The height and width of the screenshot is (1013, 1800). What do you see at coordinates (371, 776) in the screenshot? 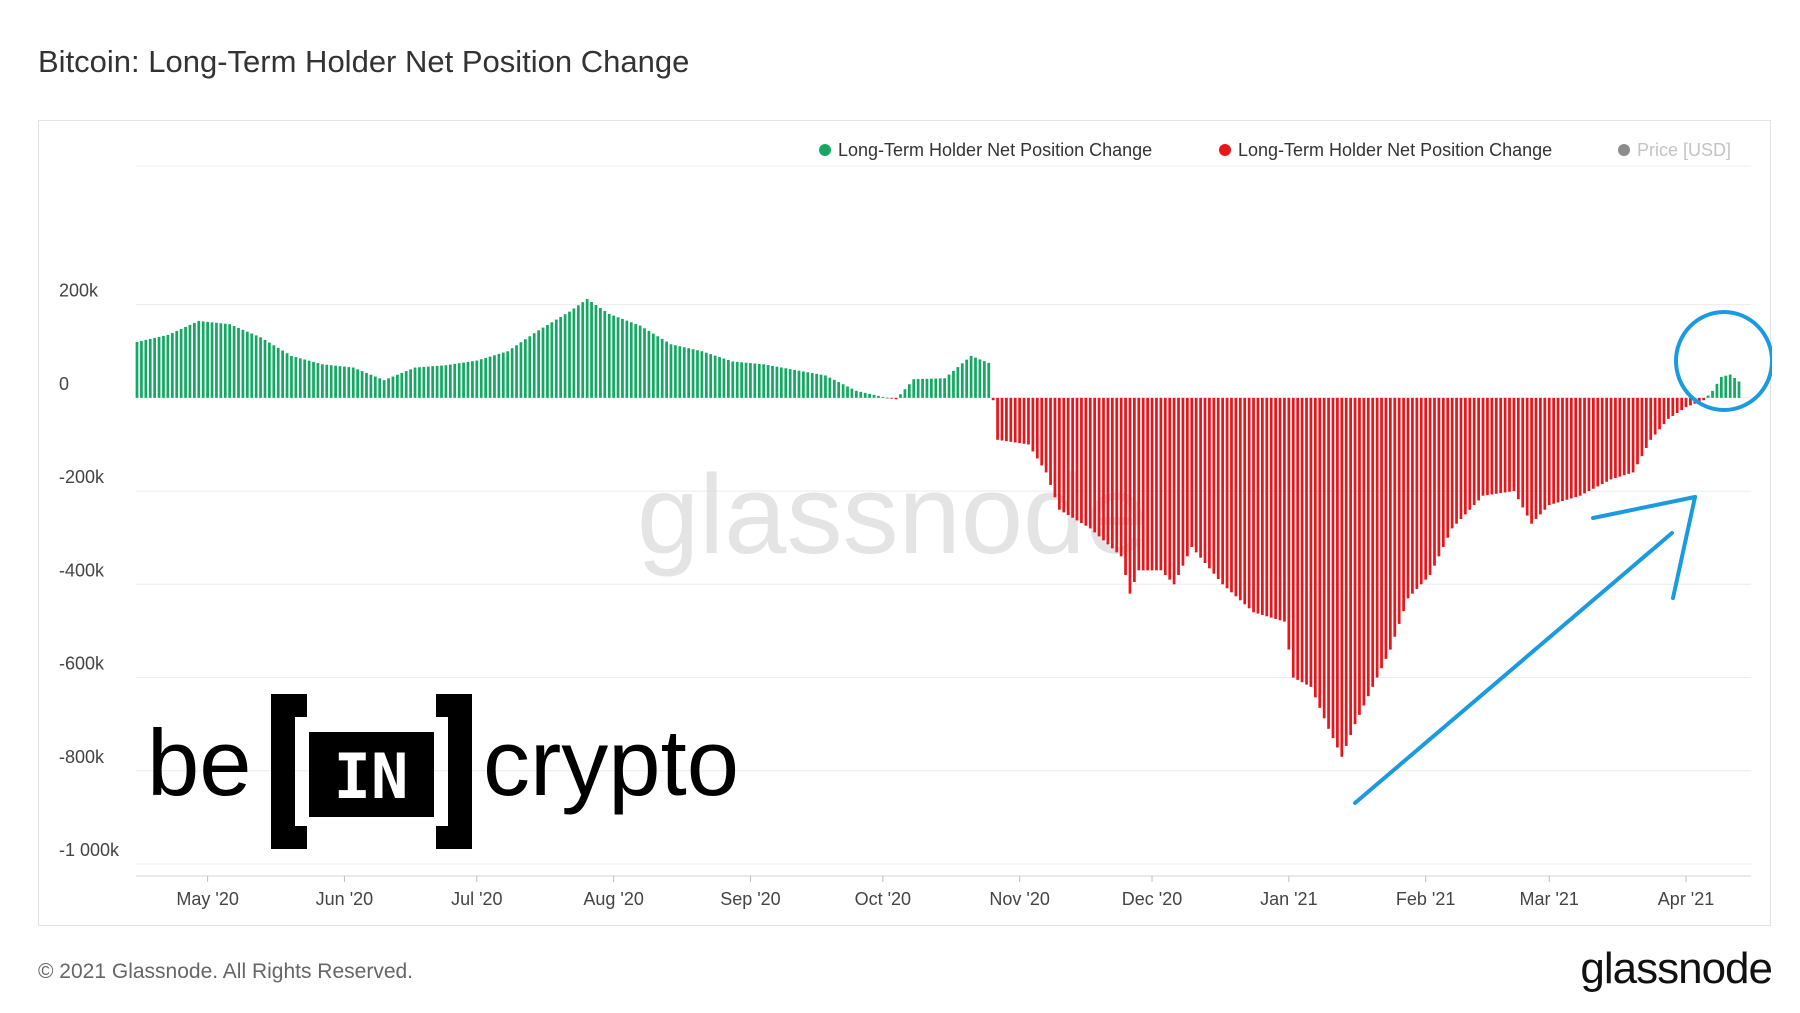
I see `logo-text-in: IN` at bounding box center [371, 776].